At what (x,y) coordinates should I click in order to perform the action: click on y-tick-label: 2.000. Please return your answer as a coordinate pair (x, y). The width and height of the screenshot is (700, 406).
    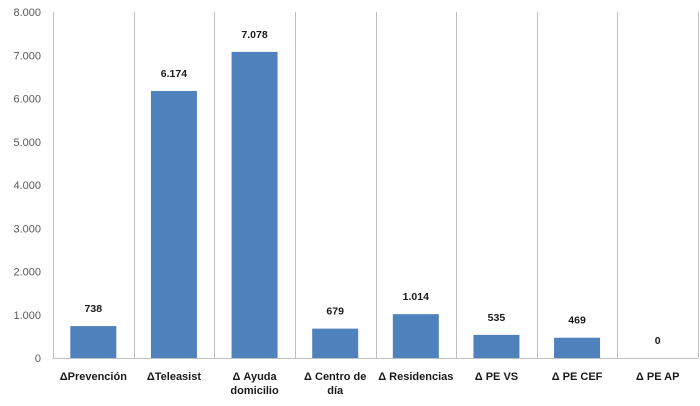
    Looking at the image, I should click on (27, 273).